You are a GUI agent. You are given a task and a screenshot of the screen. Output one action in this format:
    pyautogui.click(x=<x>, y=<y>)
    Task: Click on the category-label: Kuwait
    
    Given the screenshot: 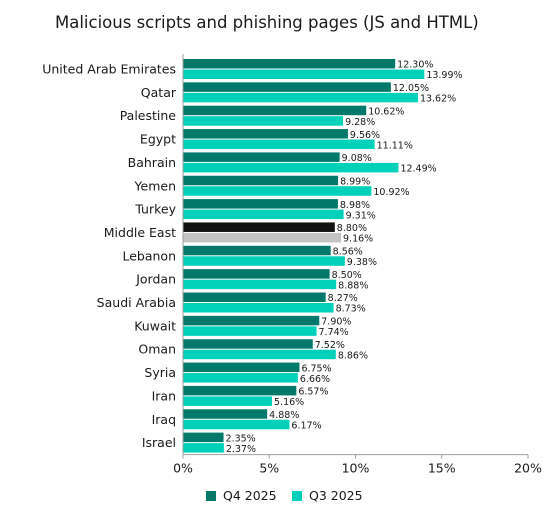 What is the action you would take?
    pyautogui.click(x=155, y=325)
    